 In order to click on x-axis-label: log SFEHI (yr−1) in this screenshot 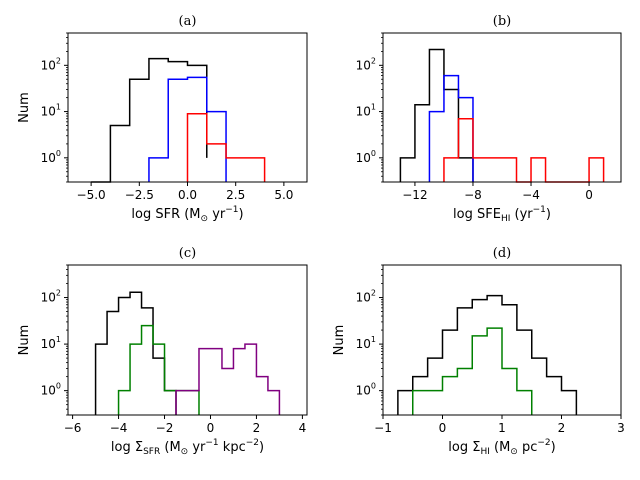, I will do `click(502, 214)`.